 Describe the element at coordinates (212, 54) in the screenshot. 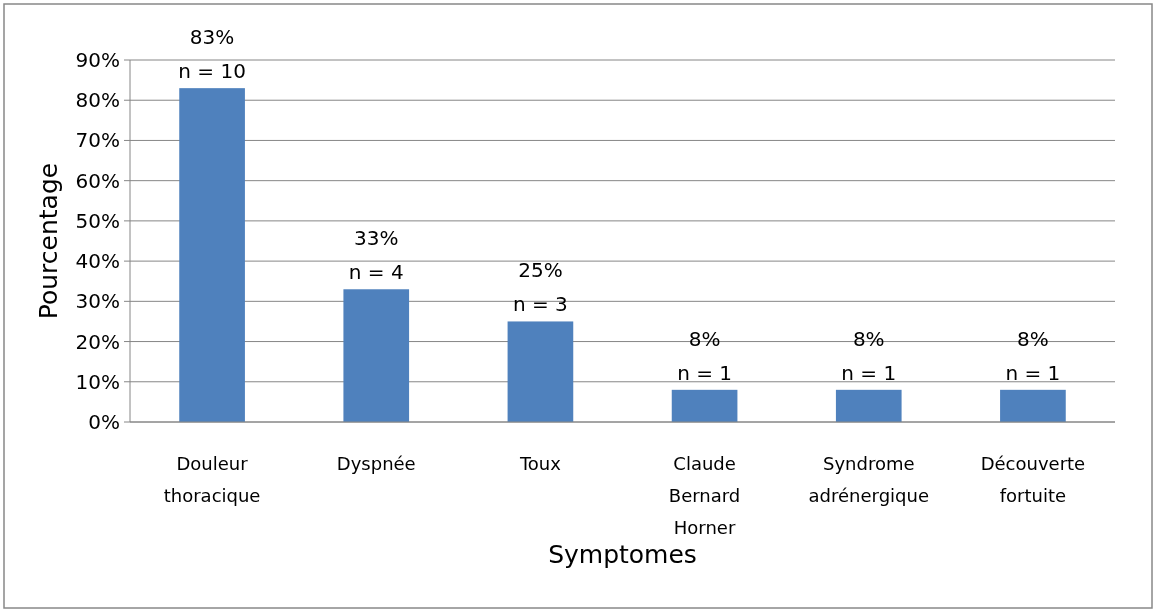

I see `data-label: 83% n = 10` at that location.